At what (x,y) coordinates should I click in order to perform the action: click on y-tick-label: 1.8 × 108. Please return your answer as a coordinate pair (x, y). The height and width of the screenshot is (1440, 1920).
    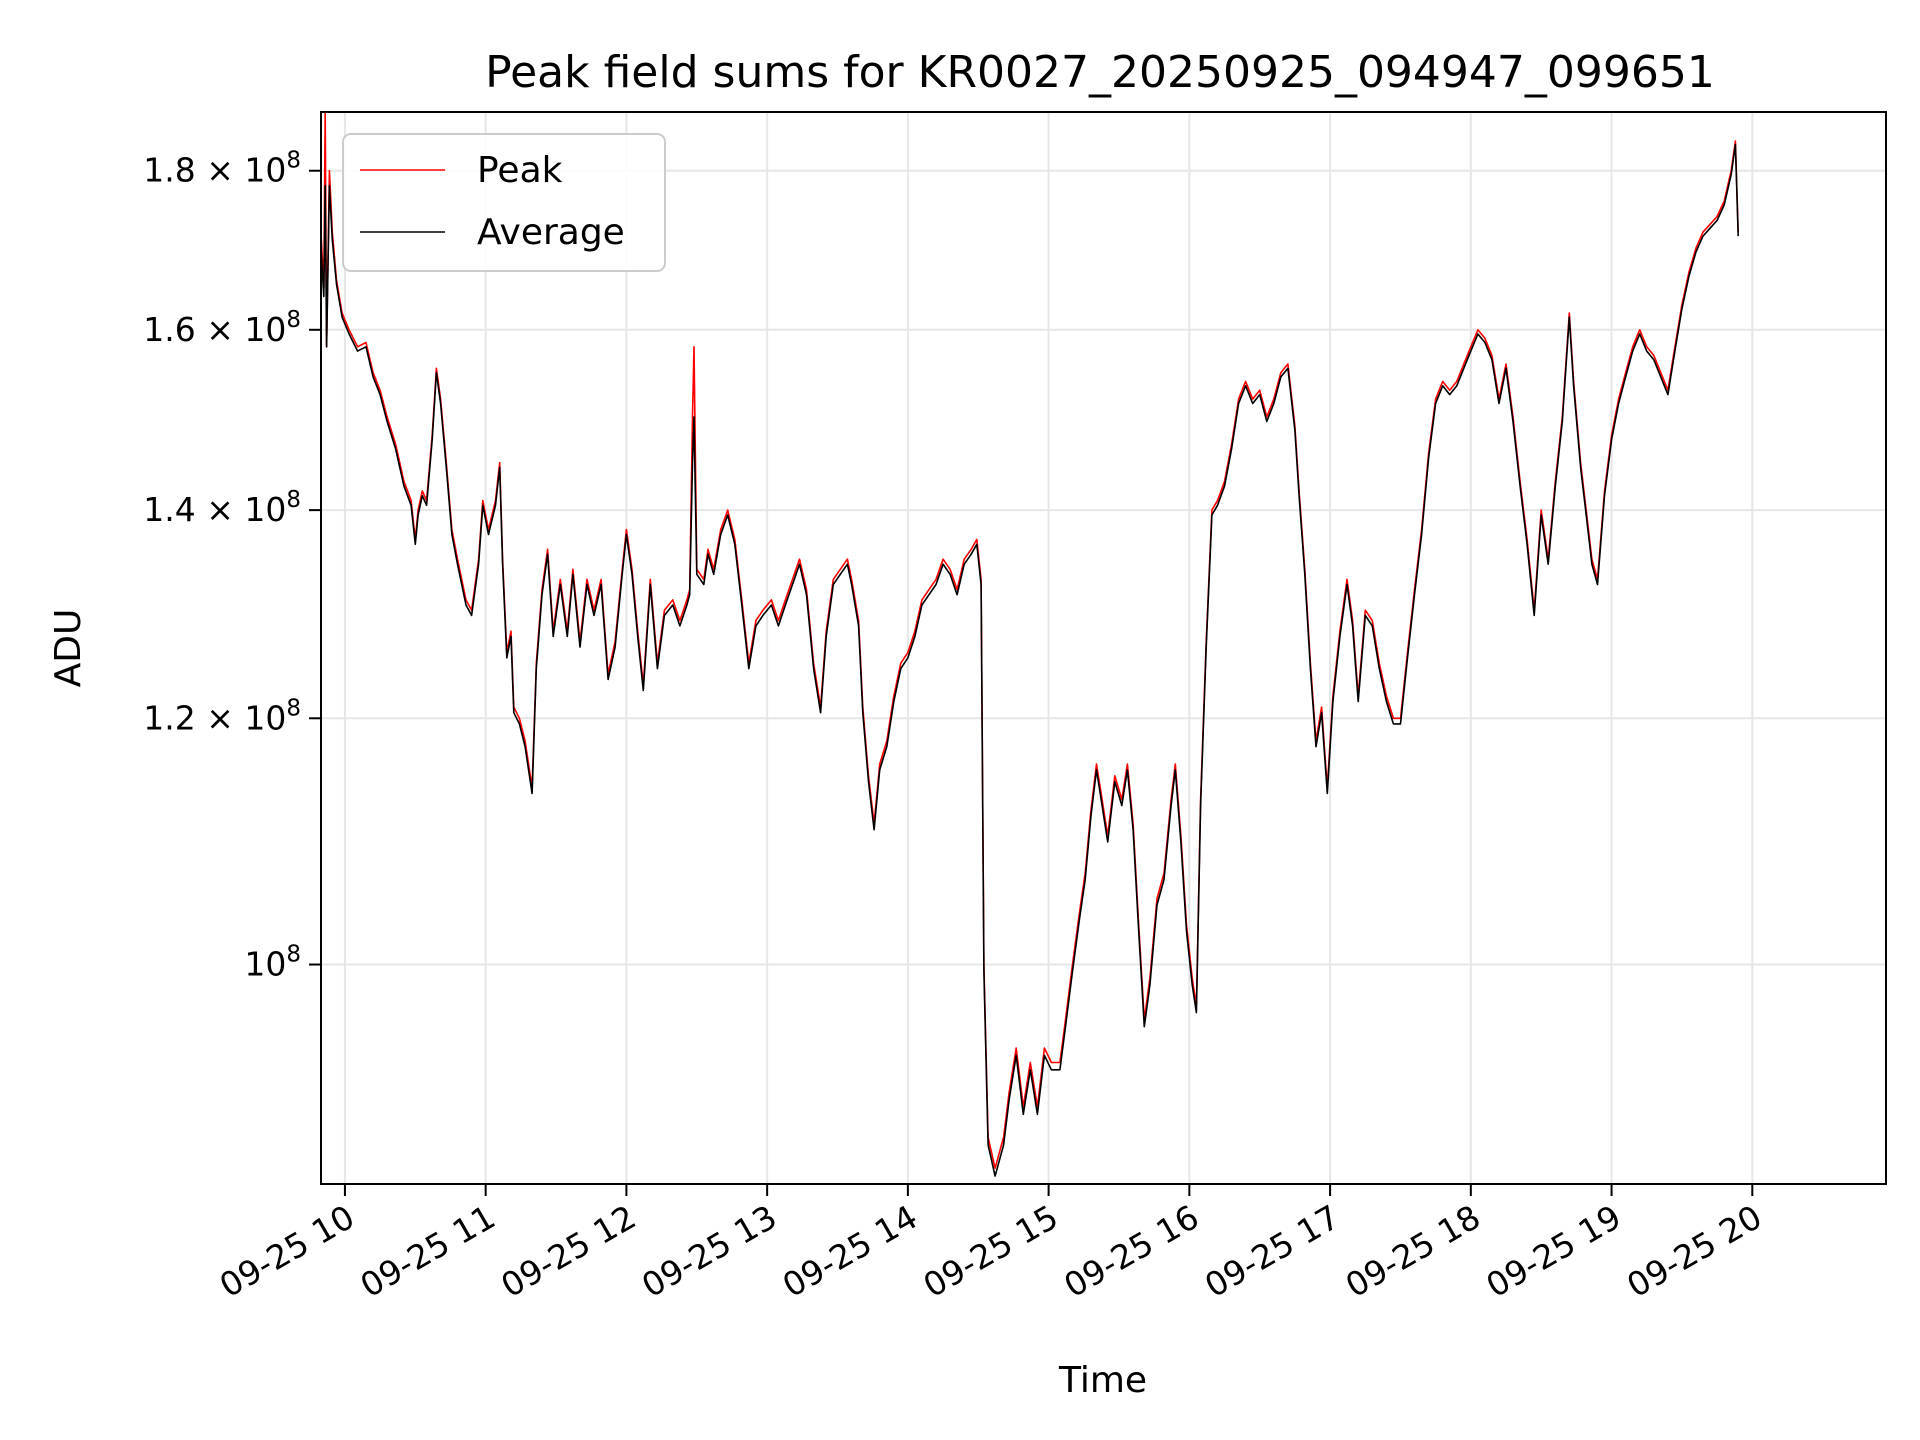
    Looking at the image, I should click on (222, 169).